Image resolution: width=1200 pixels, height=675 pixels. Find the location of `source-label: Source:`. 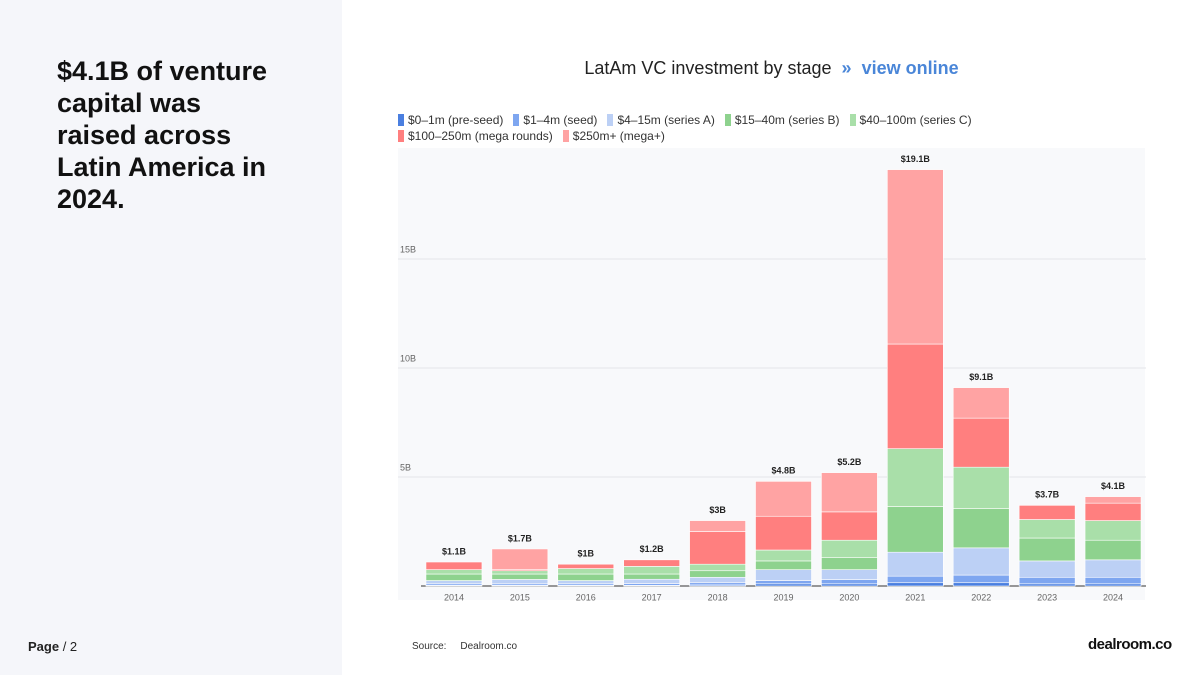

source-label: Source: is located at coordinates (429, 646).